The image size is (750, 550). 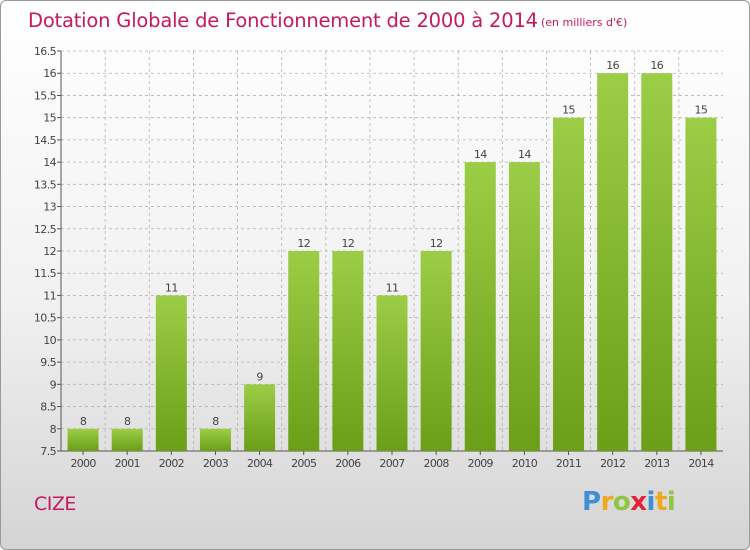 I want to click on x-tick-label: 2005, so click(x=304, y=463).